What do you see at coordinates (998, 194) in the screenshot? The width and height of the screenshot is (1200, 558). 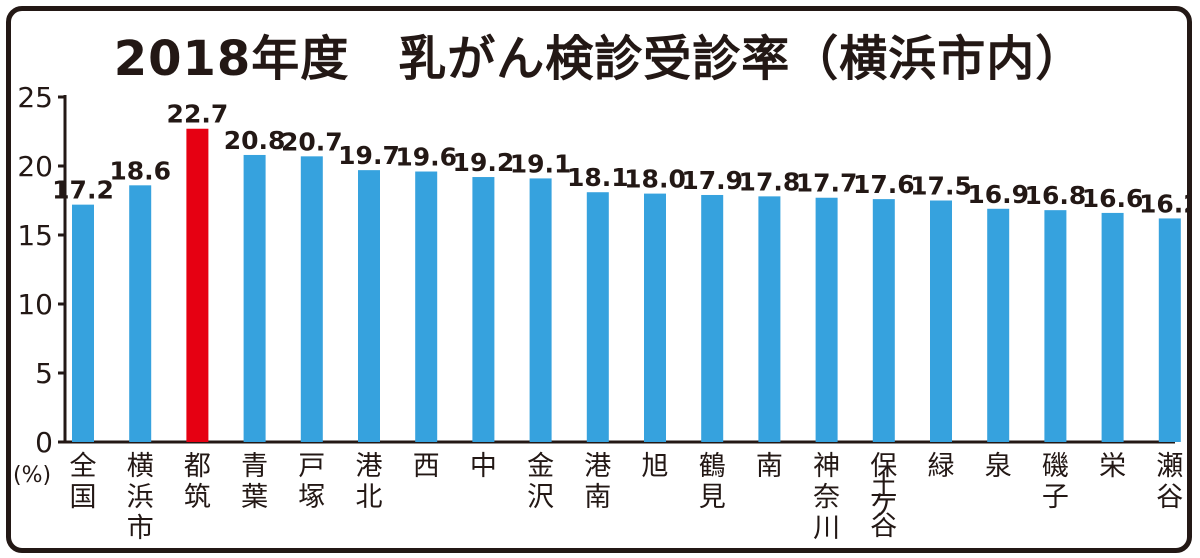 I see `bar-value-label: 16.9` at bounding box center [998, 194].